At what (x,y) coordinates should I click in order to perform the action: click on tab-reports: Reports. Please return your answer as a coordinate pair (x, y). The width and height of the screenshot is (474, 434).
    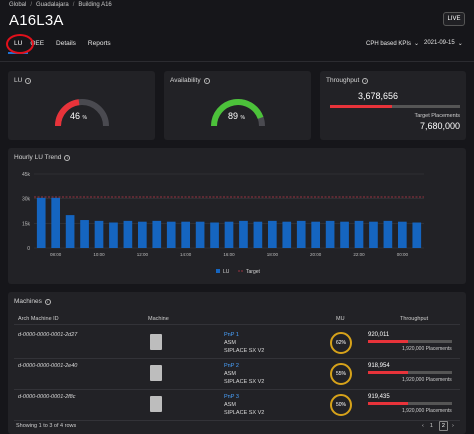
    Looking at the image, I should click on (99, 43).